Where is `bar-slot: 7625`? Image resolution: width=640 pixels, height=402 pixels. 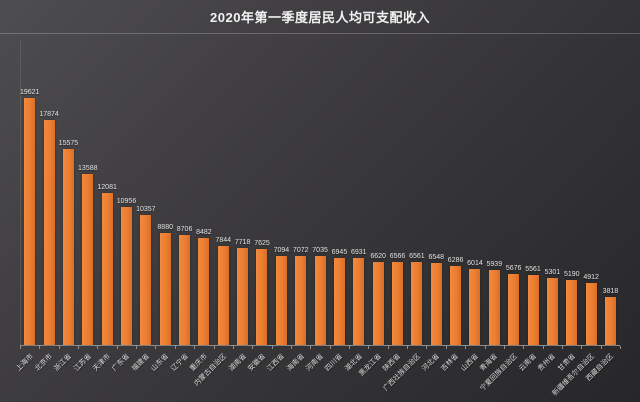 bar-slot: 7625 is located at coordinates (261, 216).